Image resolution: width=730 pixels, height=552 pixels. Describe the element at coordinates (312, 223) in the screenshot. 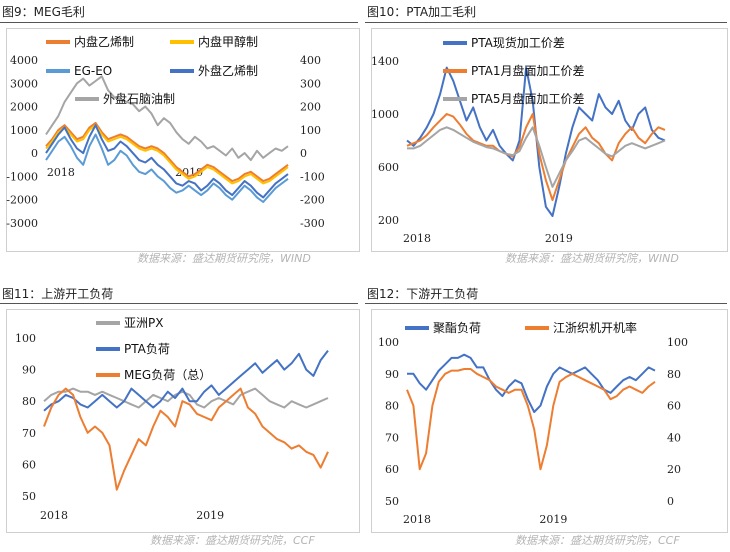

I see `y2-tick-label: -300` at that location.